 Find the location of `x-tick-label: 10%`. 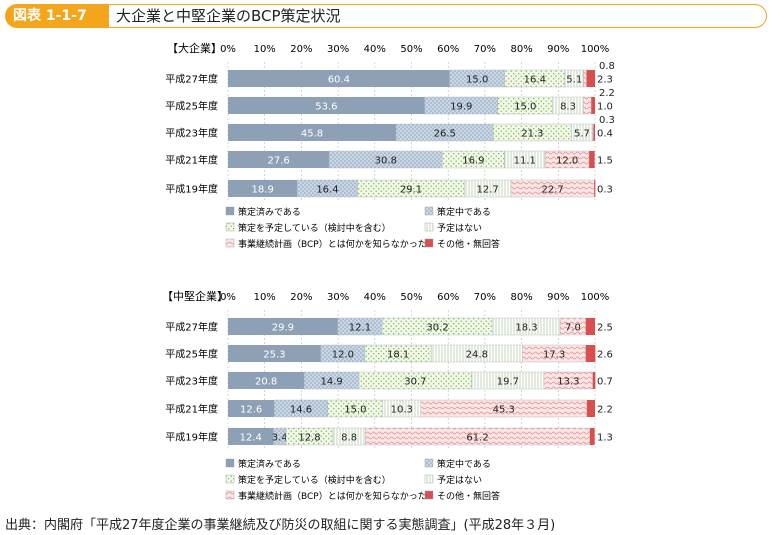

x-tick-label: 10% is located at coordinates (265, 49).